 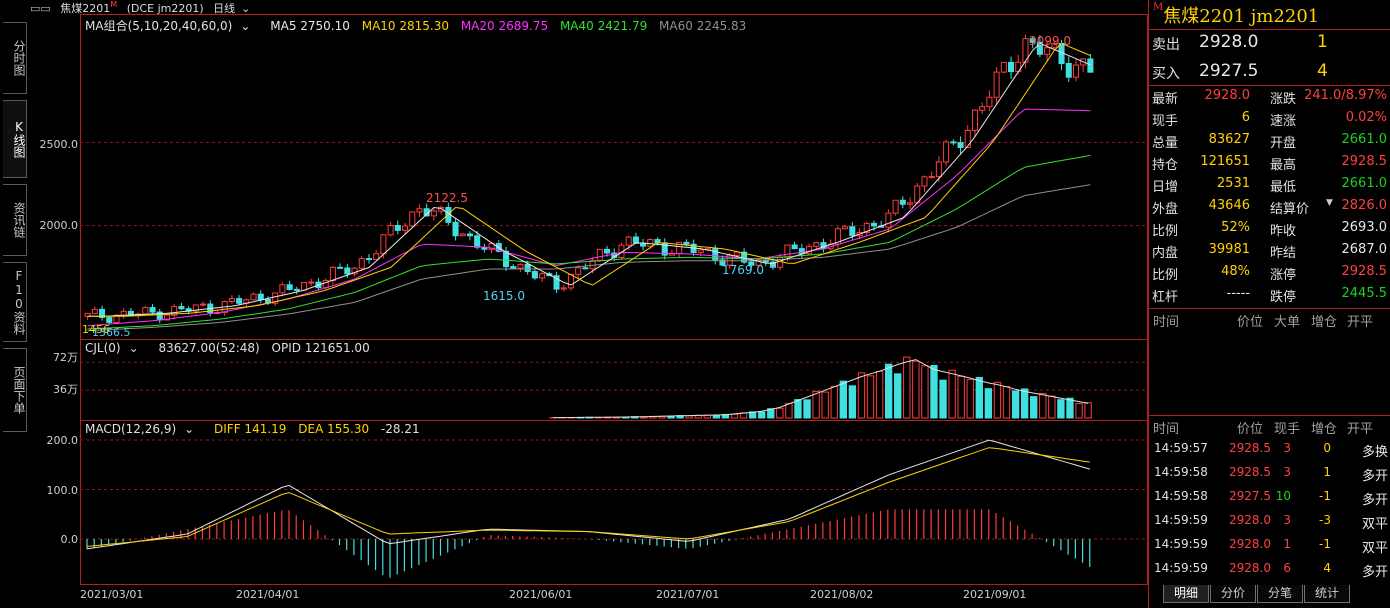 What do you see at coordinates (1366, 117) in the screenshot?
I see `quote-value: 0.02%` at bounding box center [1366, 117].